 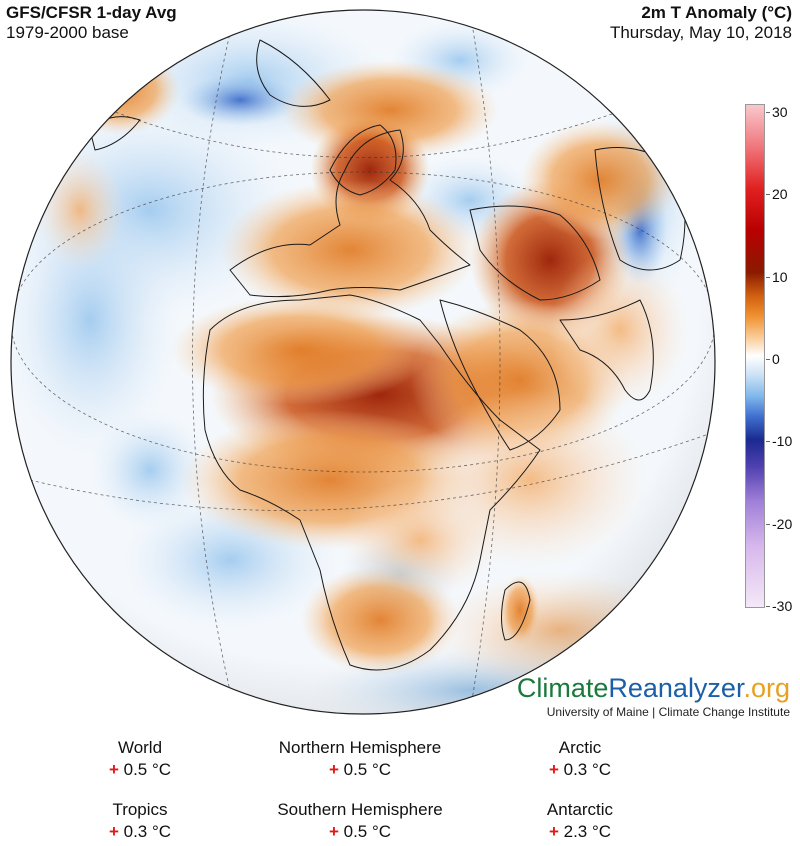 I want to click on colorbar-tick-label: -20, so click(x=782, y=523).